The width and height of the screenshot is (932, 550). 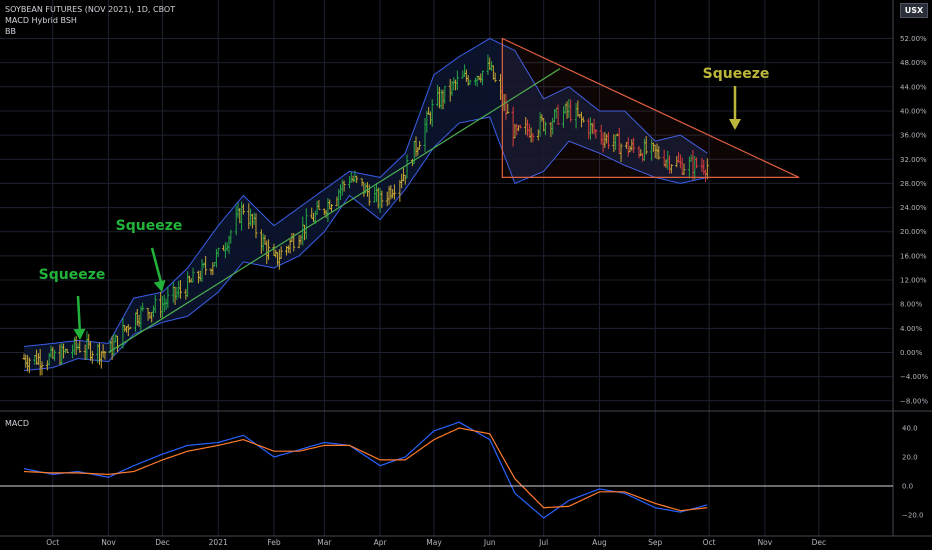 What do you see at coordinates (10, 31) in the screenshot?
I see `indicator-label-bb: BB` at bounding box center [10, 31].